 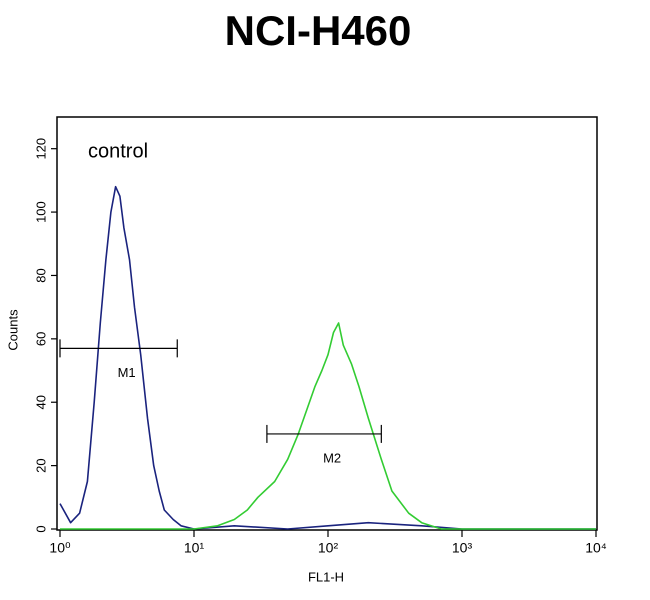 I want to click on y-axis-label: Counts, so click(x=12, y=330).